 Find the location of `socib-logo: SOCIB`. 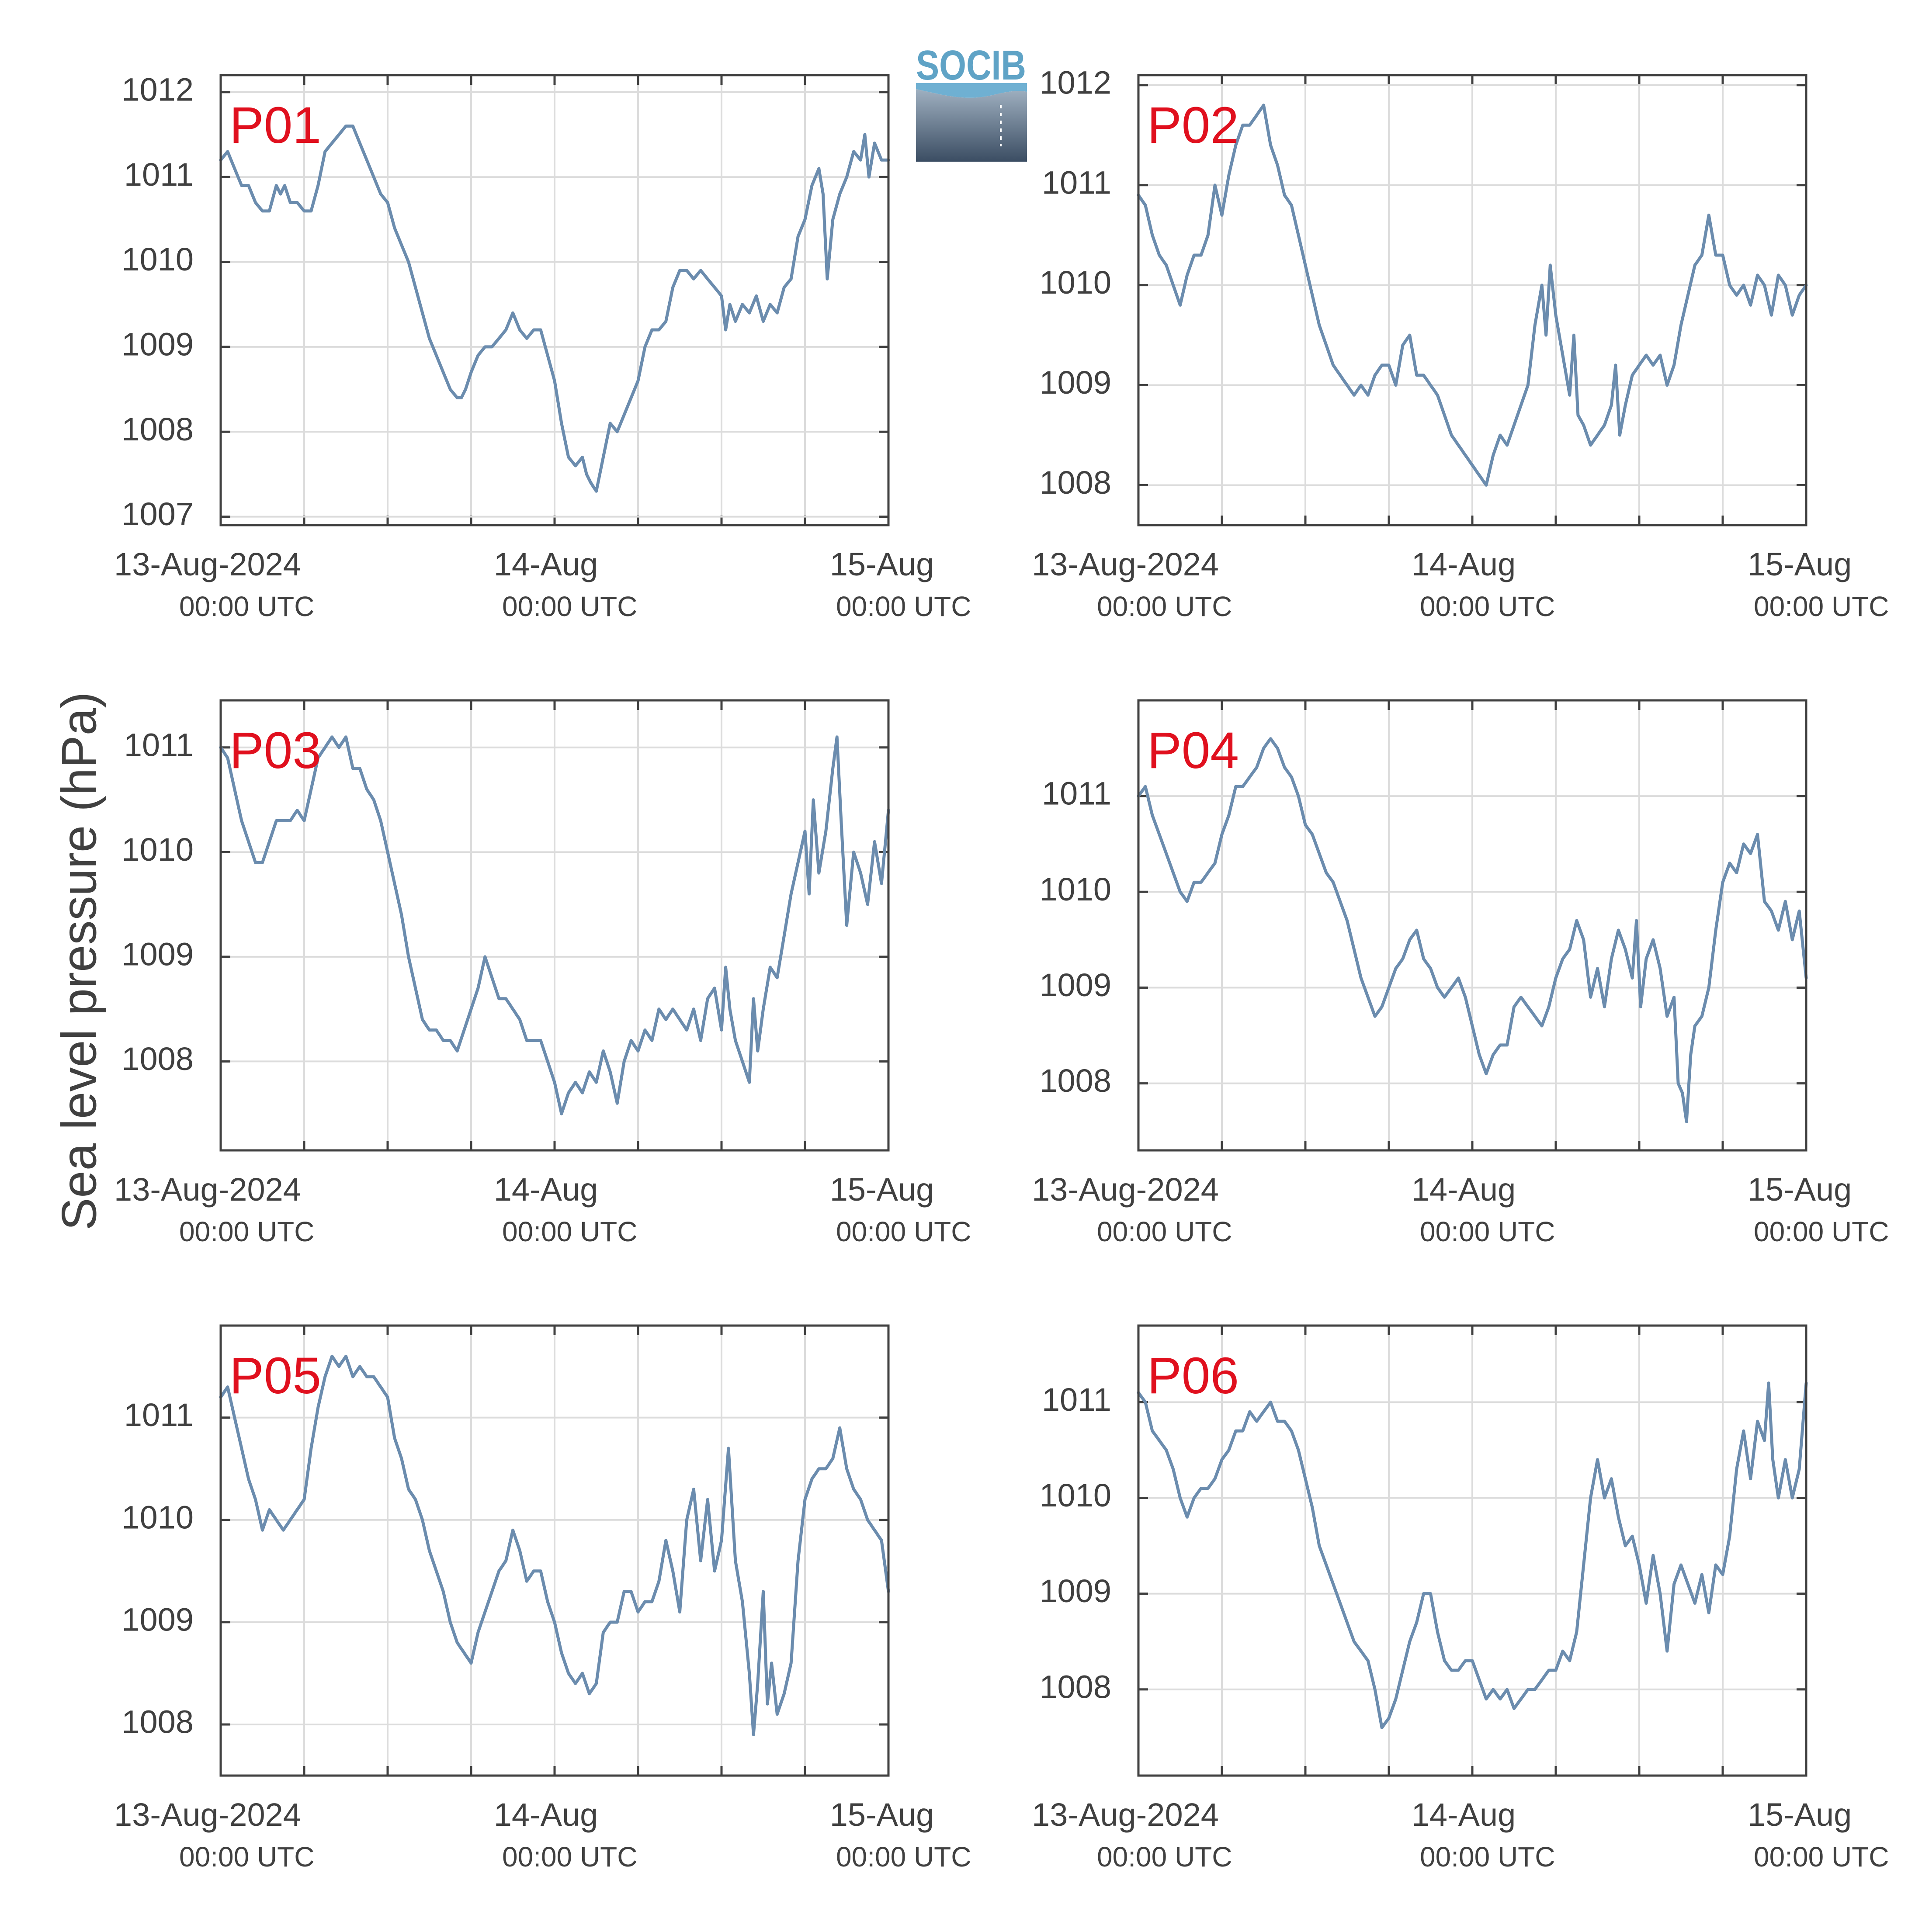

socib-logo: SOCIB is located at coordinates (971, 102).